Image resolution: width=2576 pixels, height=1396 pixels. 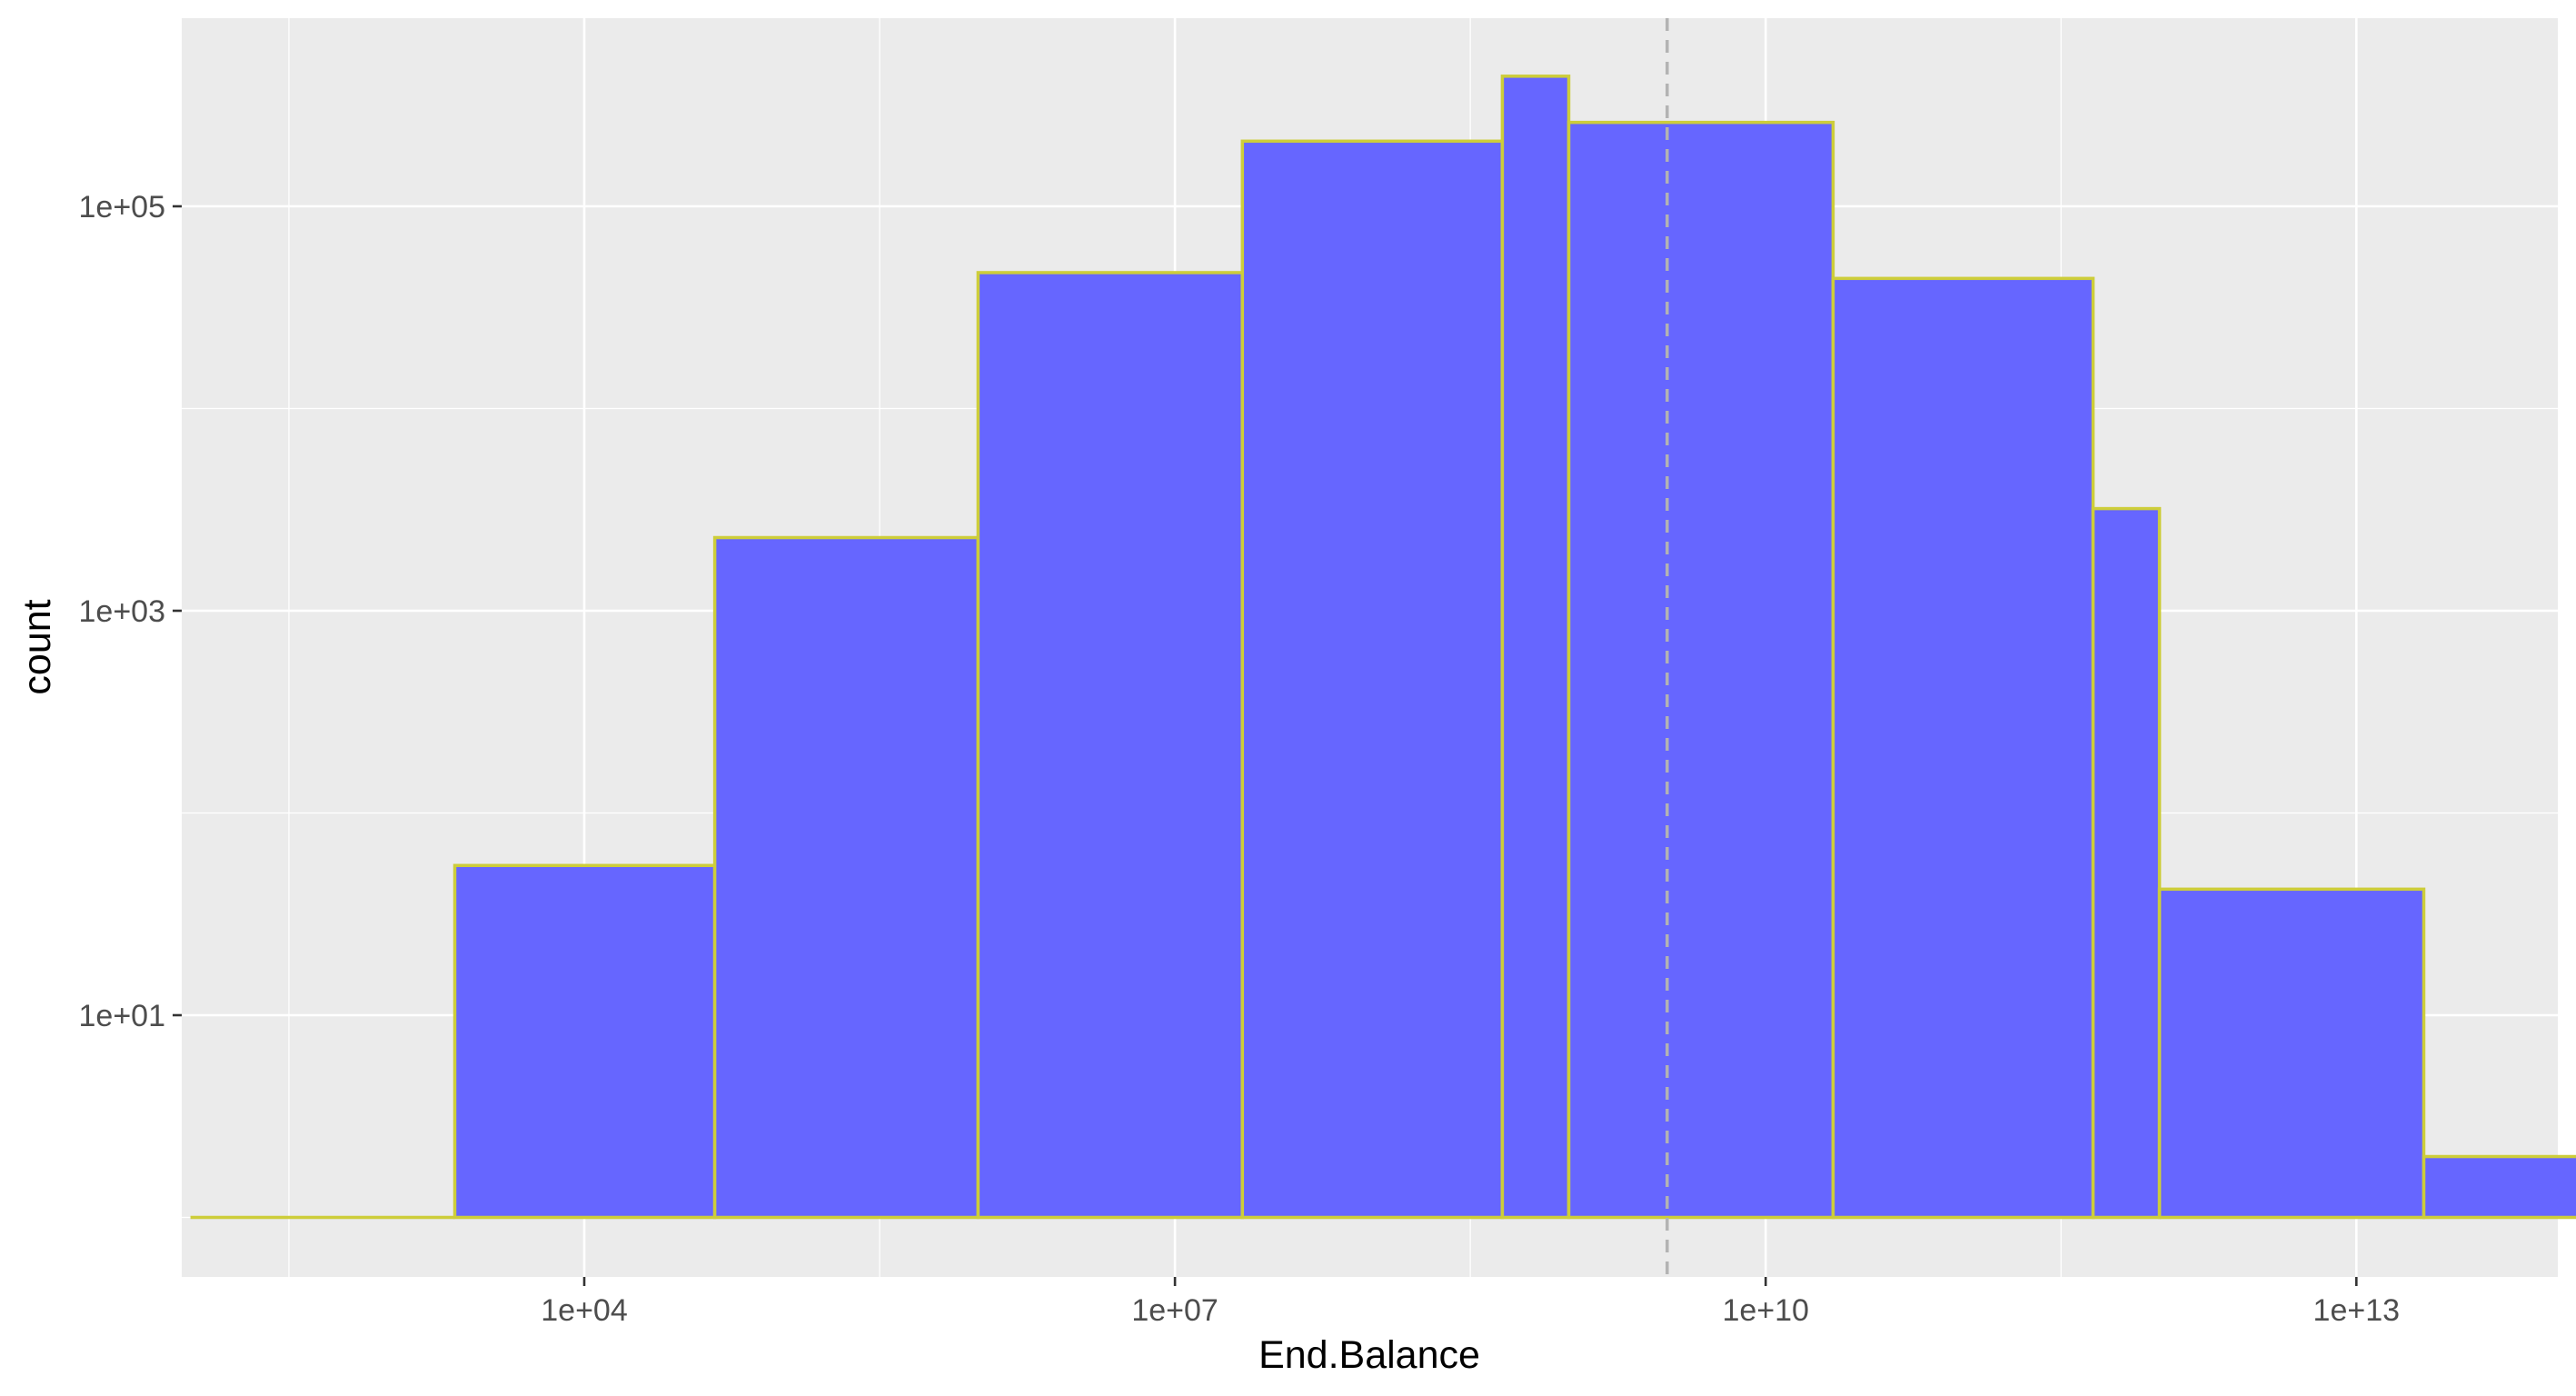 What do you see at coordinates (2357, 1310) in the screenshot?
I see `x-tick-label: 1e+13` at bounding box center [2357, 1310].